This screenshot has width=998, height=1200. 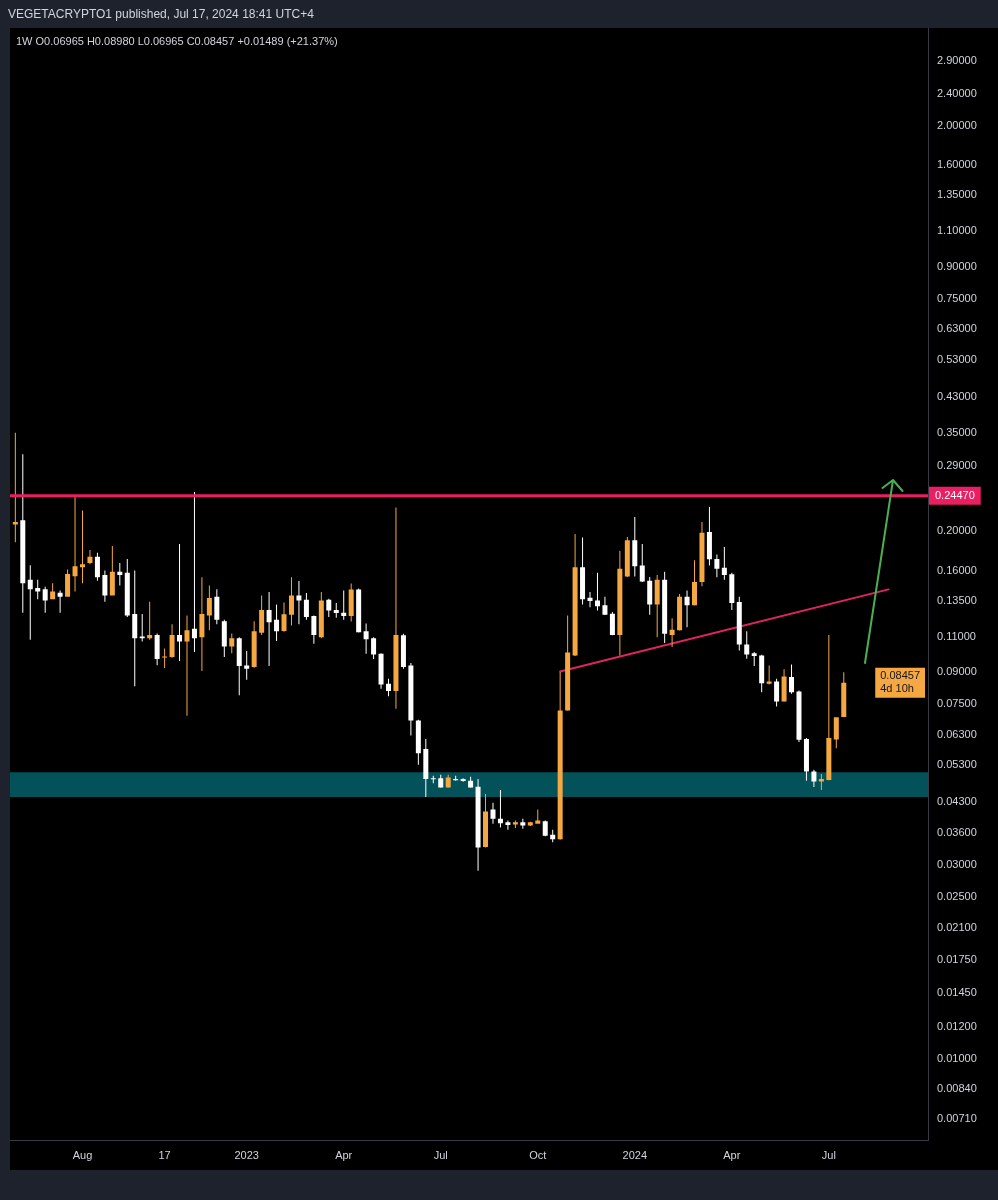 What do you see at coordinates (164, 1154) in the screenshot?
I see `x-tick-label: 17` at bounding box center [164, 1154].